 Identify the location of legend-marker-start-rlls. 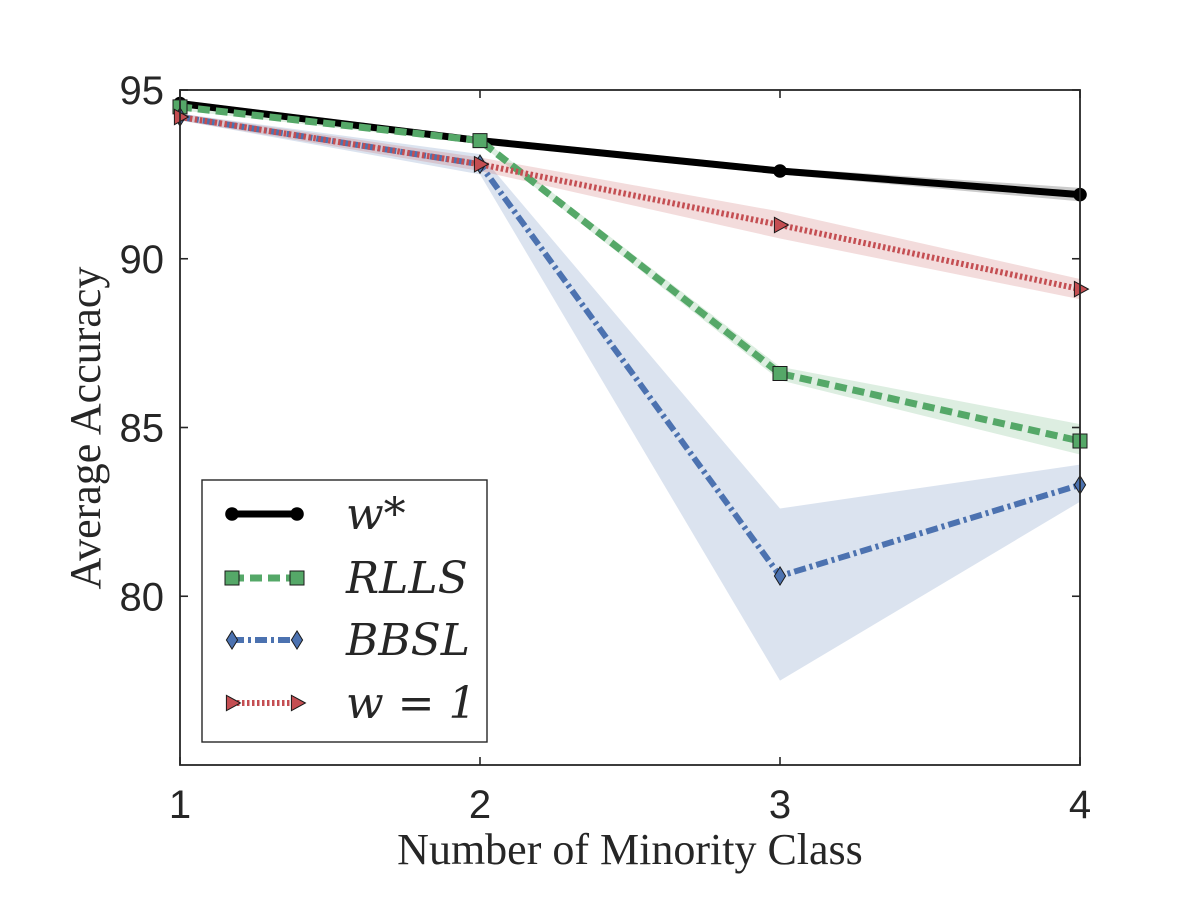
(232, 578).